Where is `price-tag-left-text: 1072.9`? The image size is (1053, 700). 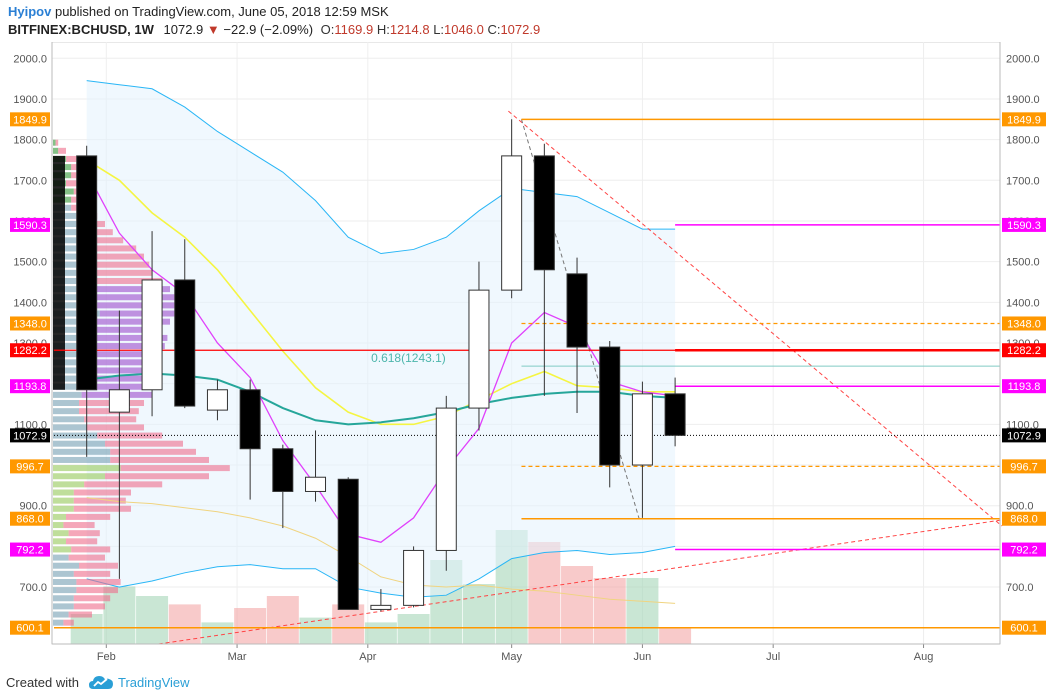 price-tag-left-text: 1072.9 is located at coordinates (30, 436).